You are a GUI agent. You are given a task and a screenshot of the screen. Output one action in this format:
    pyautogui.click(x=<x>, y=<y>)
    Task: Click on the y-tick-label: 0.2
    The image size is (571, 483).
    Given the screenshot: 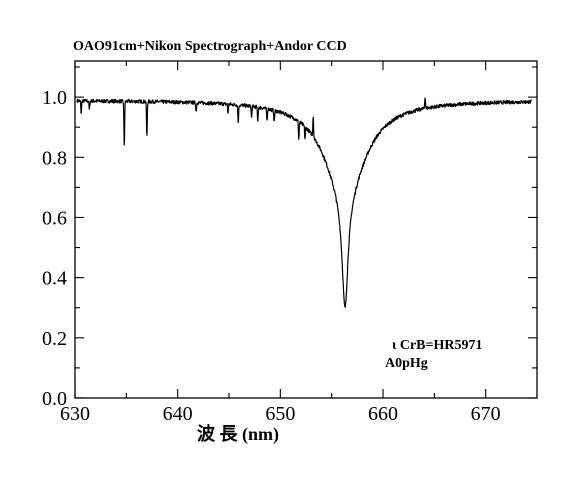 What is the action you would take?
    pyautogui.click(x=54, y=339)
    